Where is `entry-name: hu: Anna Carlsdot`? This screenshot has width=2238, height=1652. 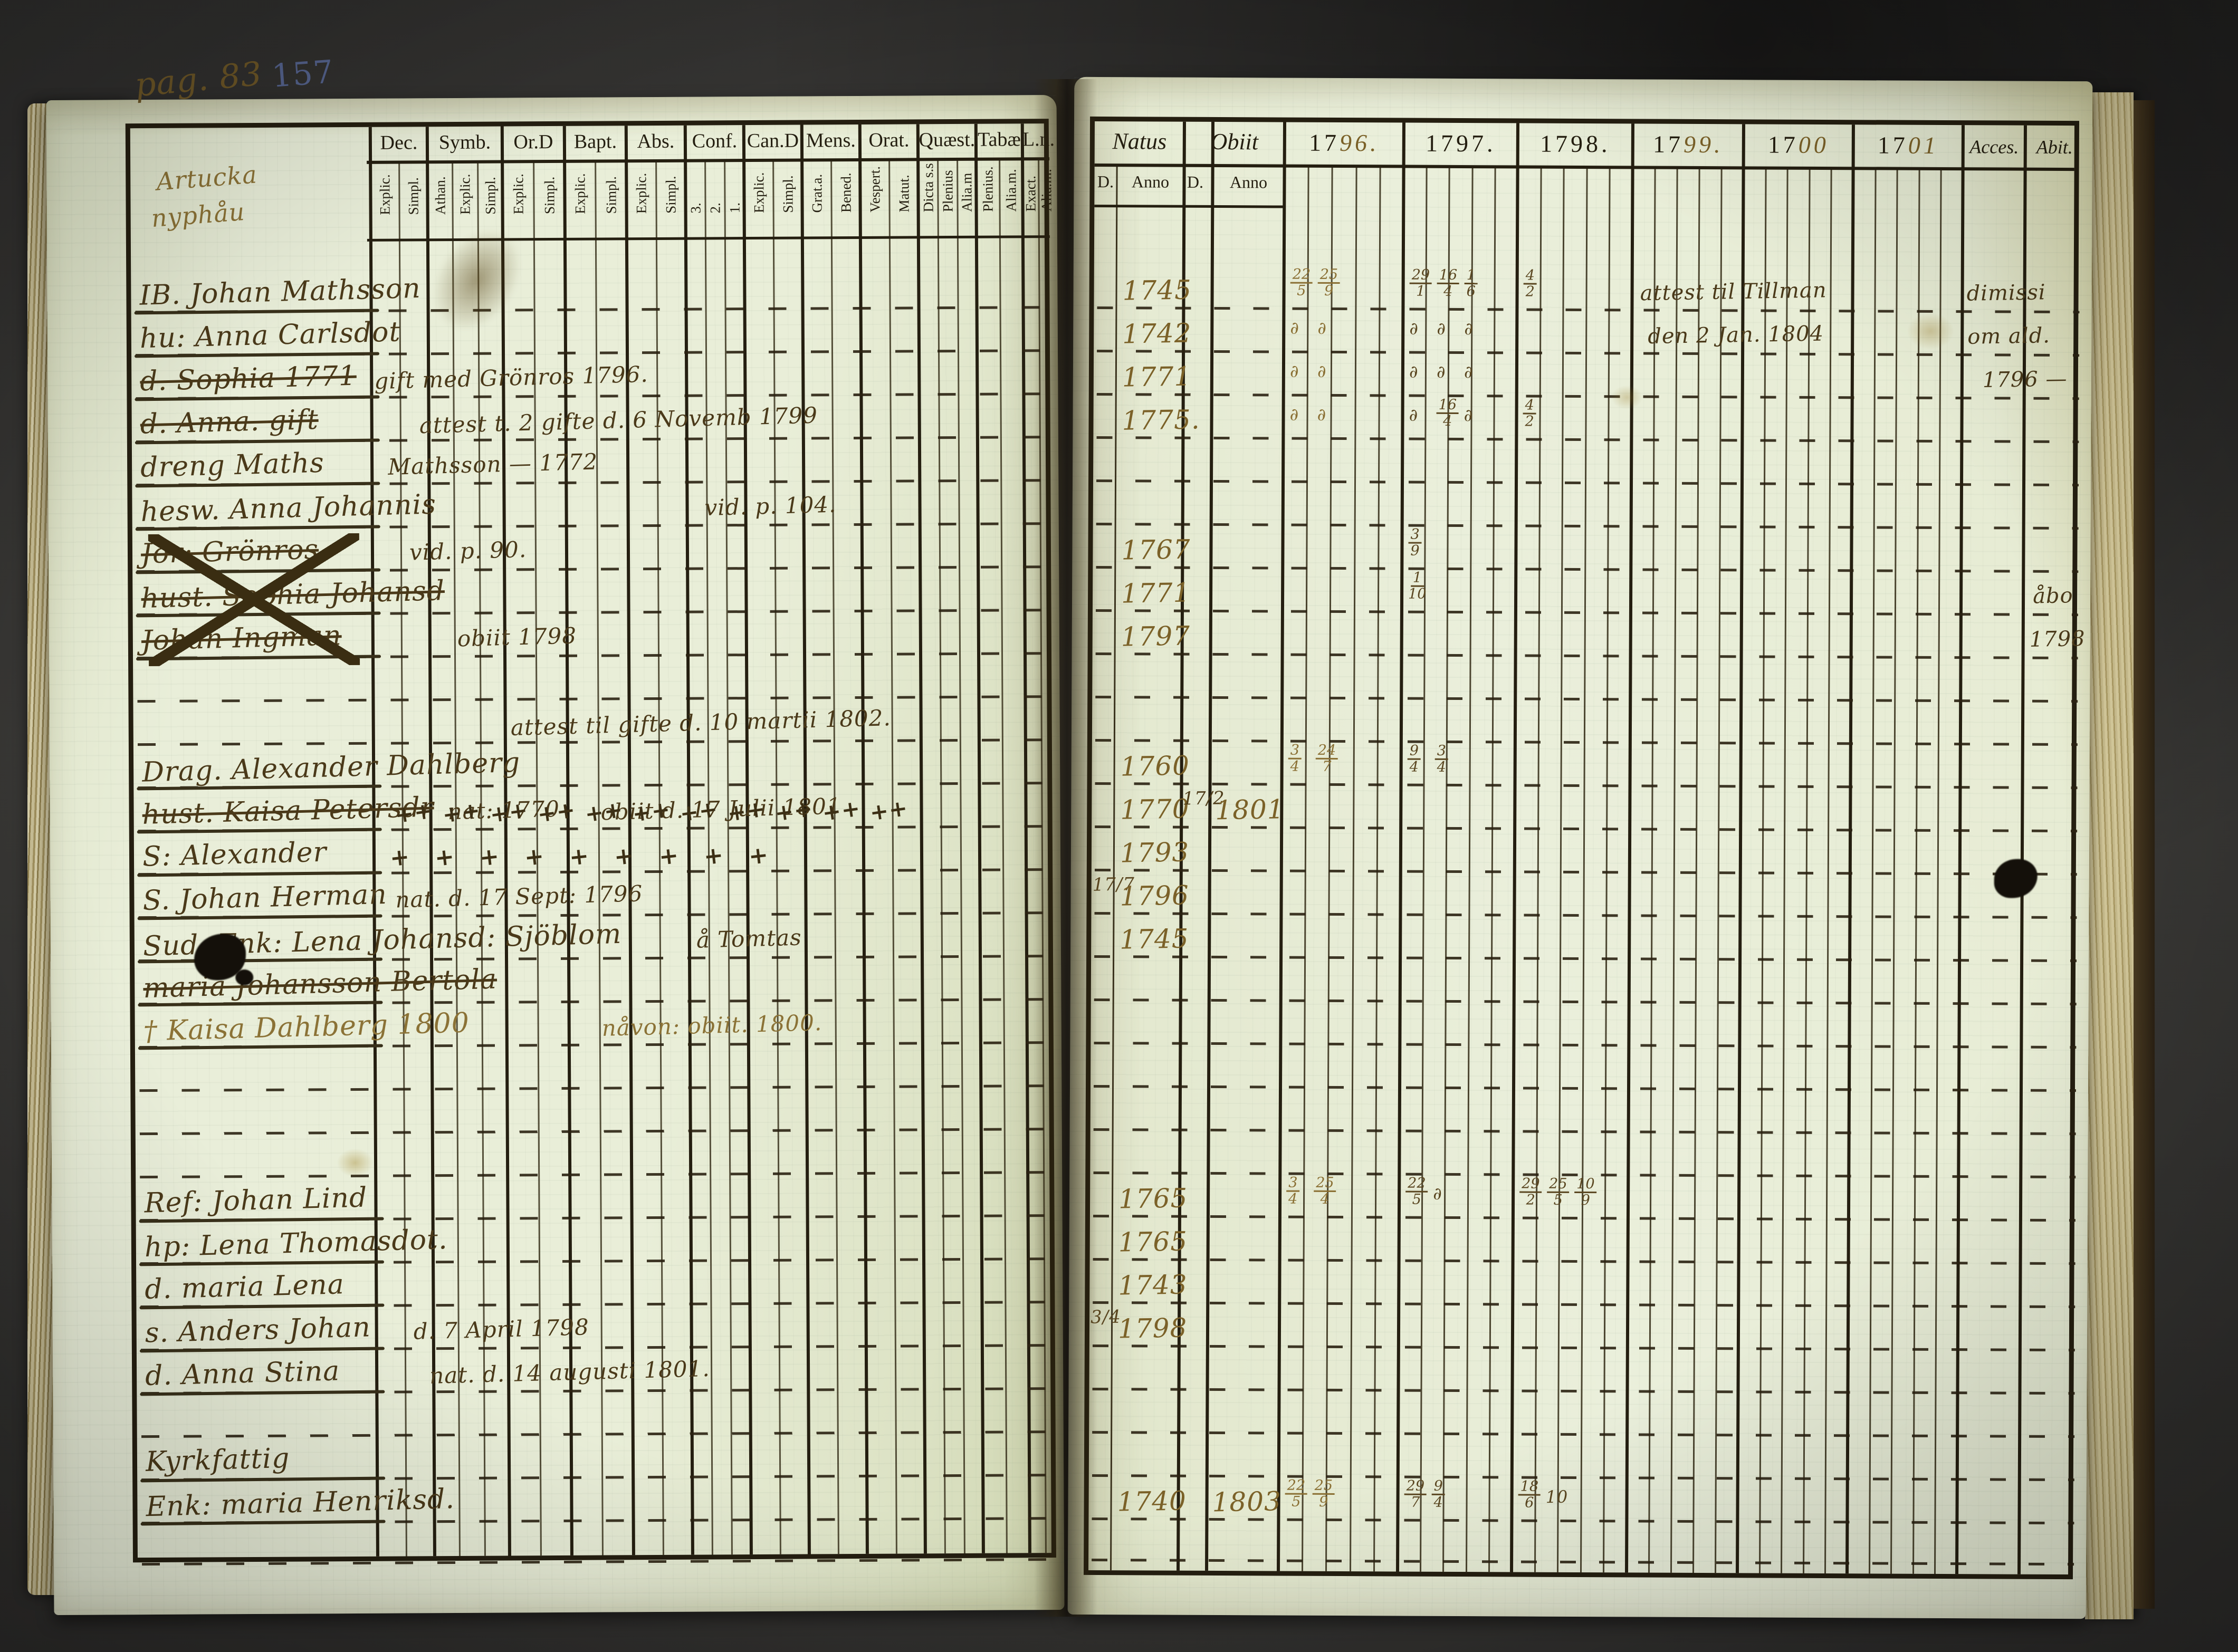
entry-name: hu: Anna Carlsdot is located at coordinates (270, 335).